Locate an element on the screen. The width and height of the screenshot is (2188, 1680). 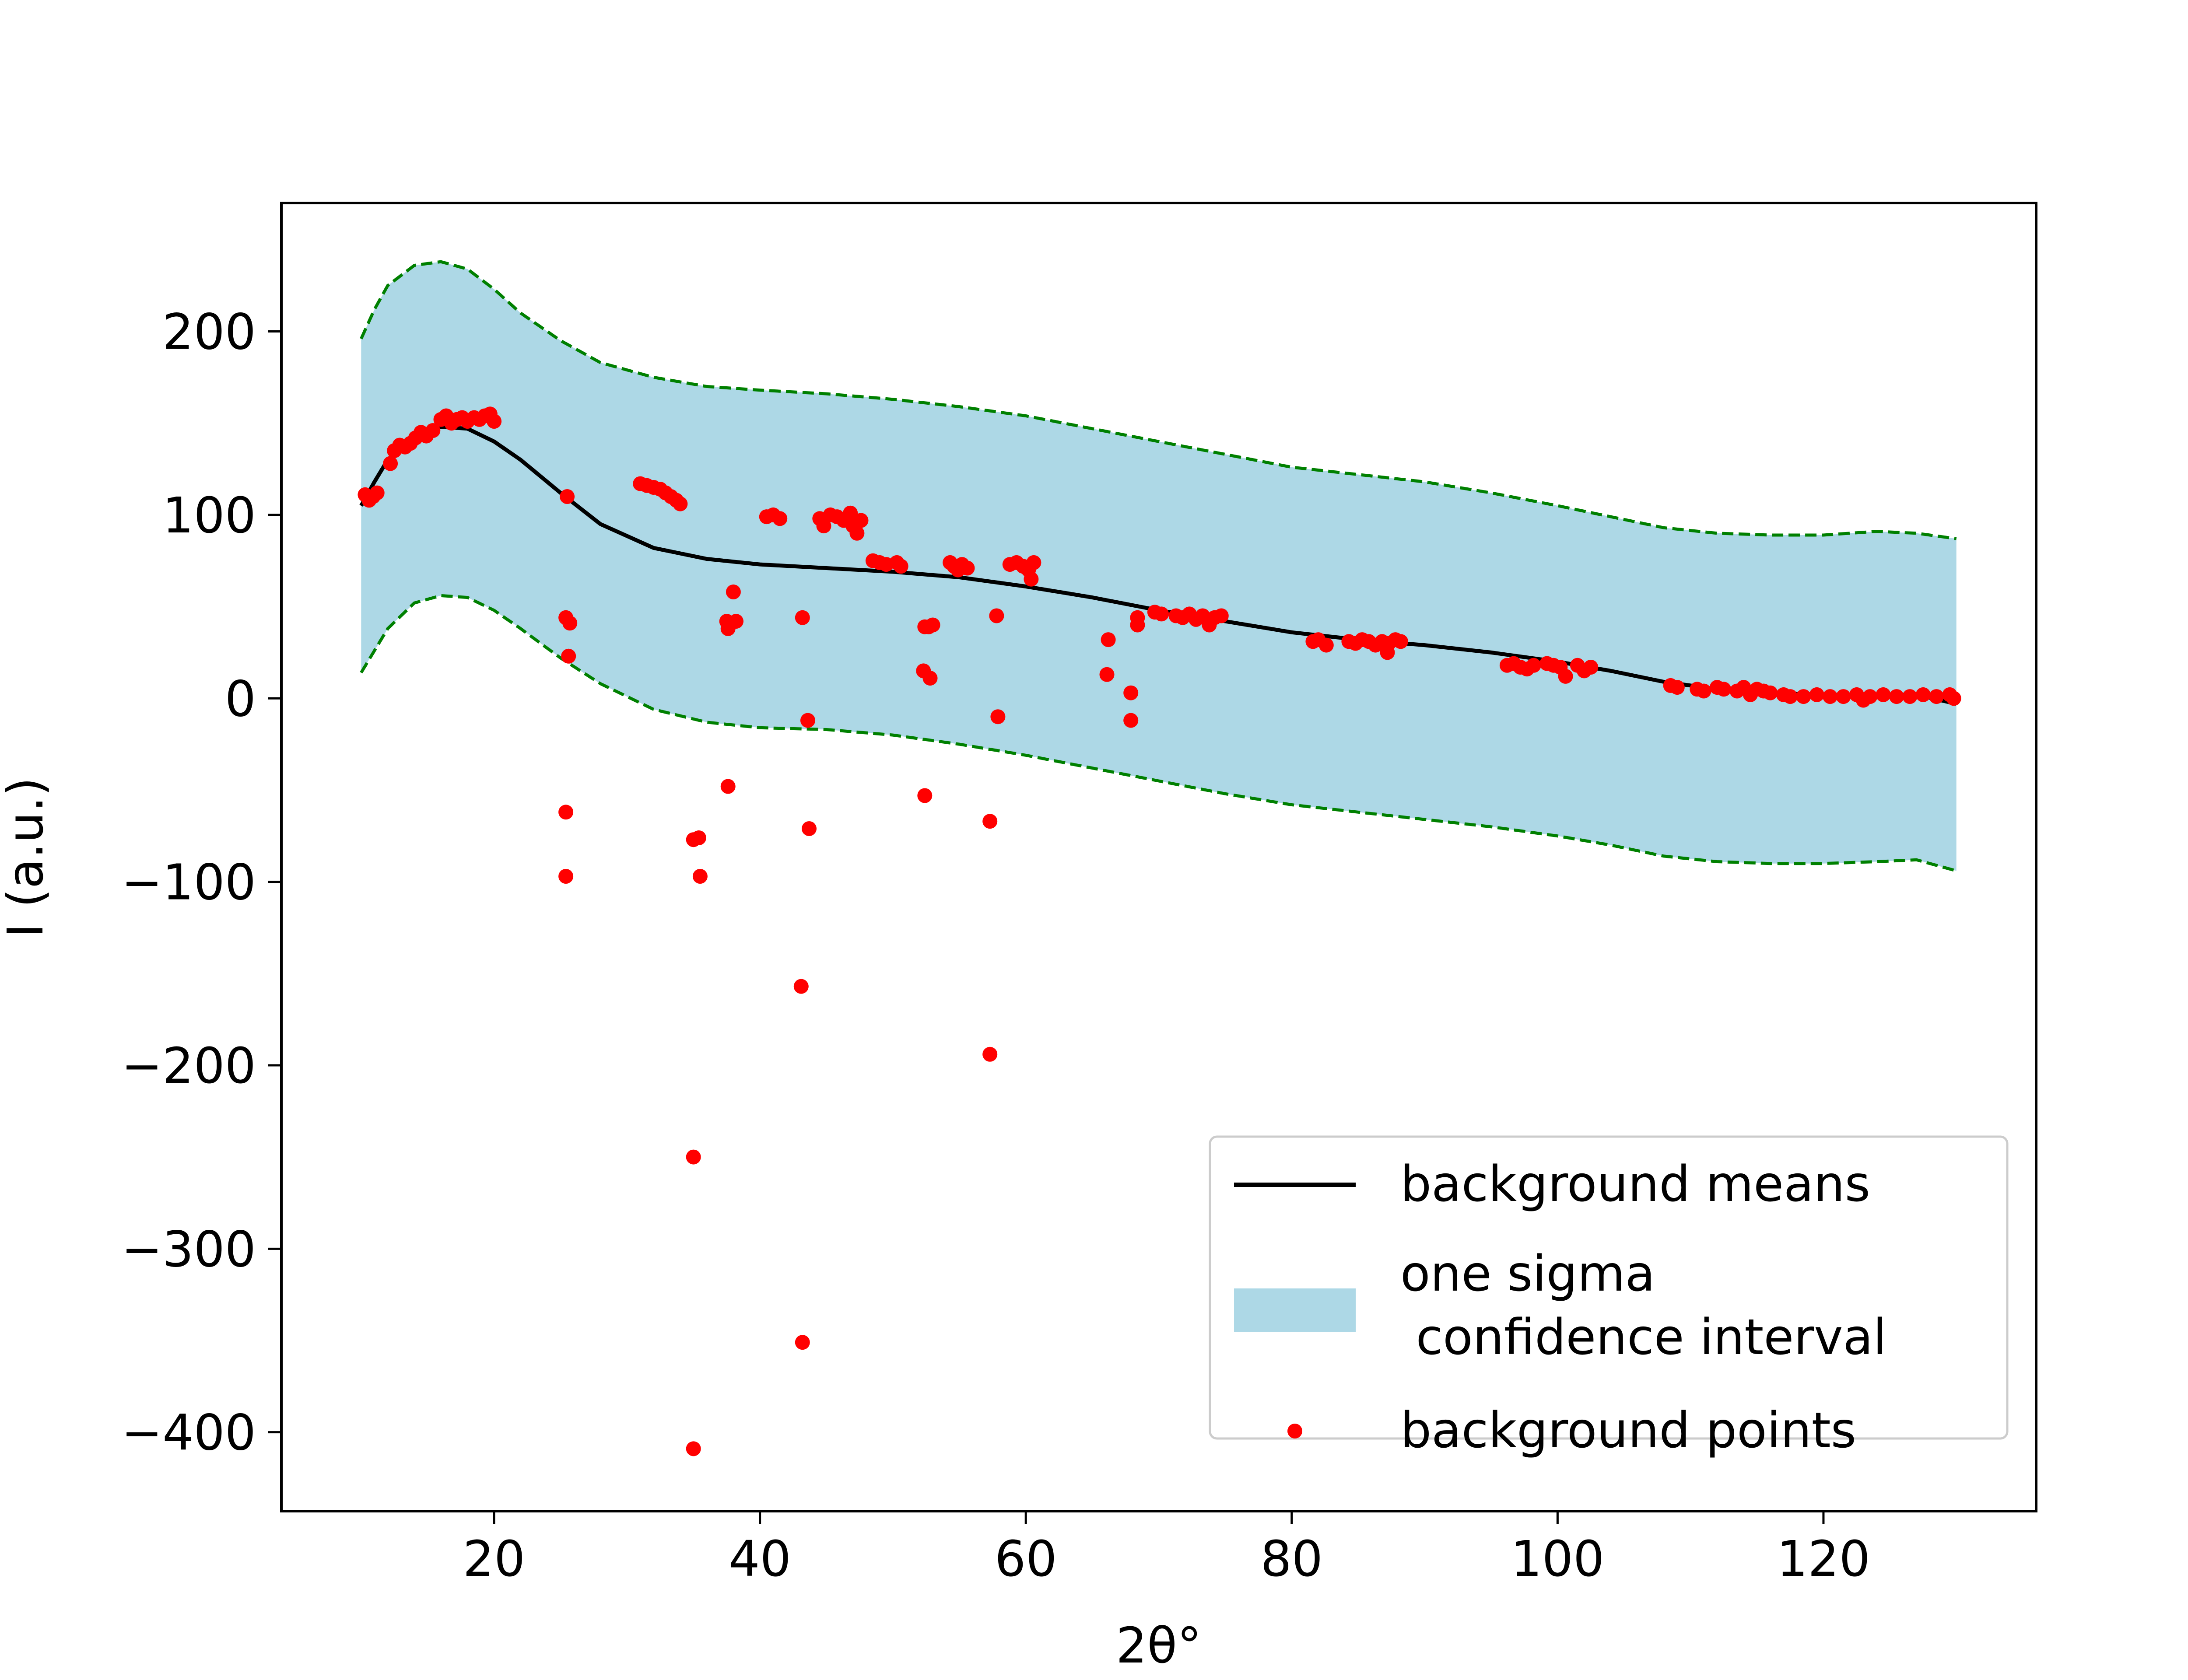
legend-label-line-2: confidence interval is located at coordinates (1643, 1337).